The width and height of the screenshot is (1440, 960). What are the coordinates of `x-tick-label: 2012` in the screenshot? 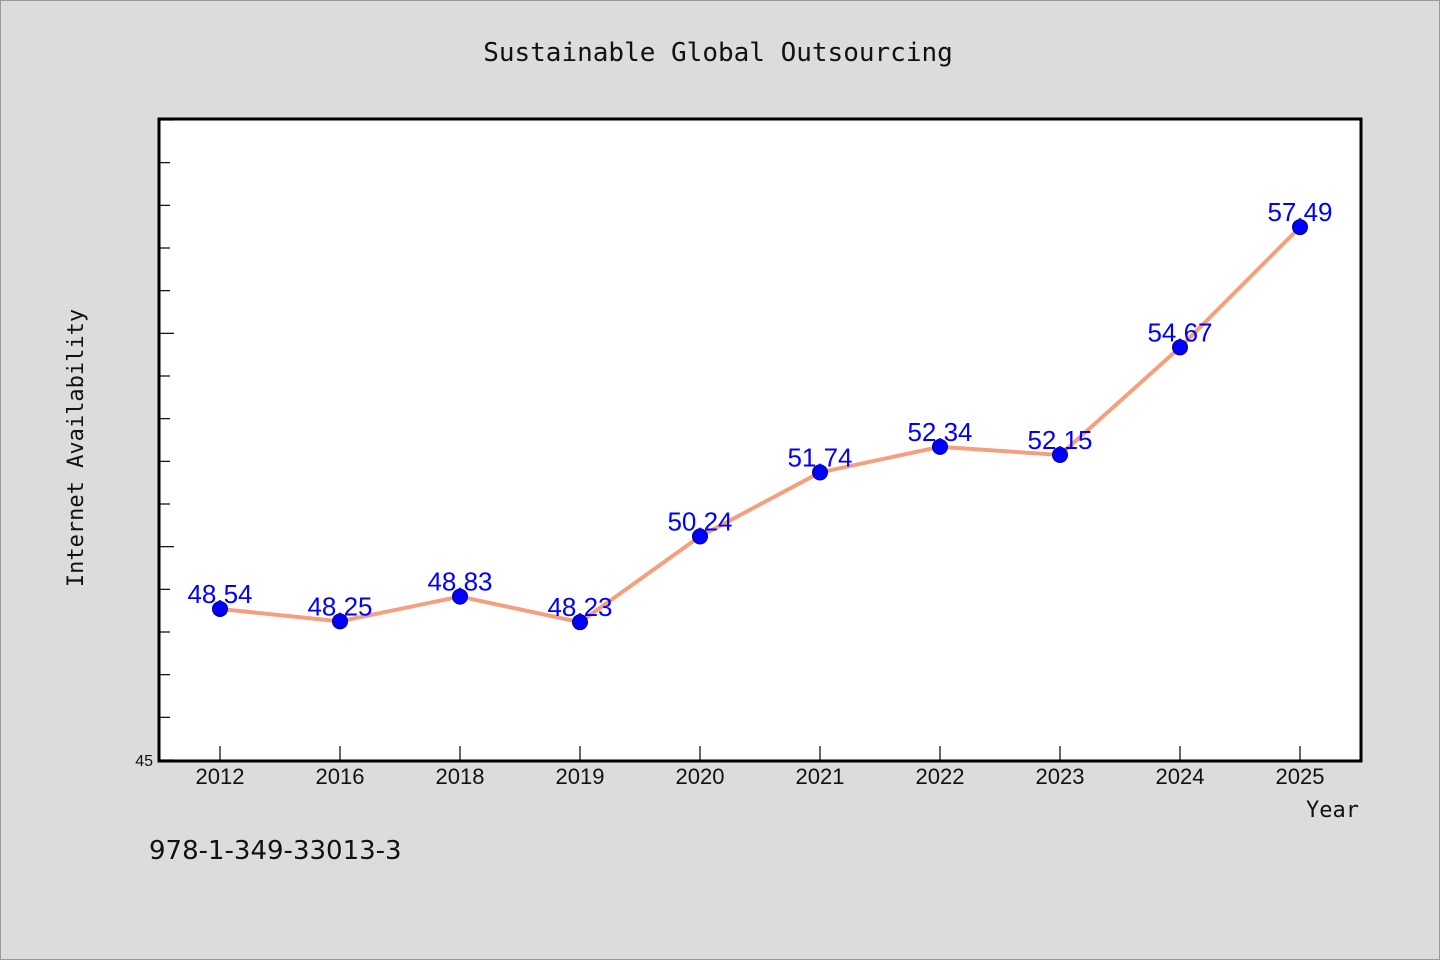 It's located at (220, 776).